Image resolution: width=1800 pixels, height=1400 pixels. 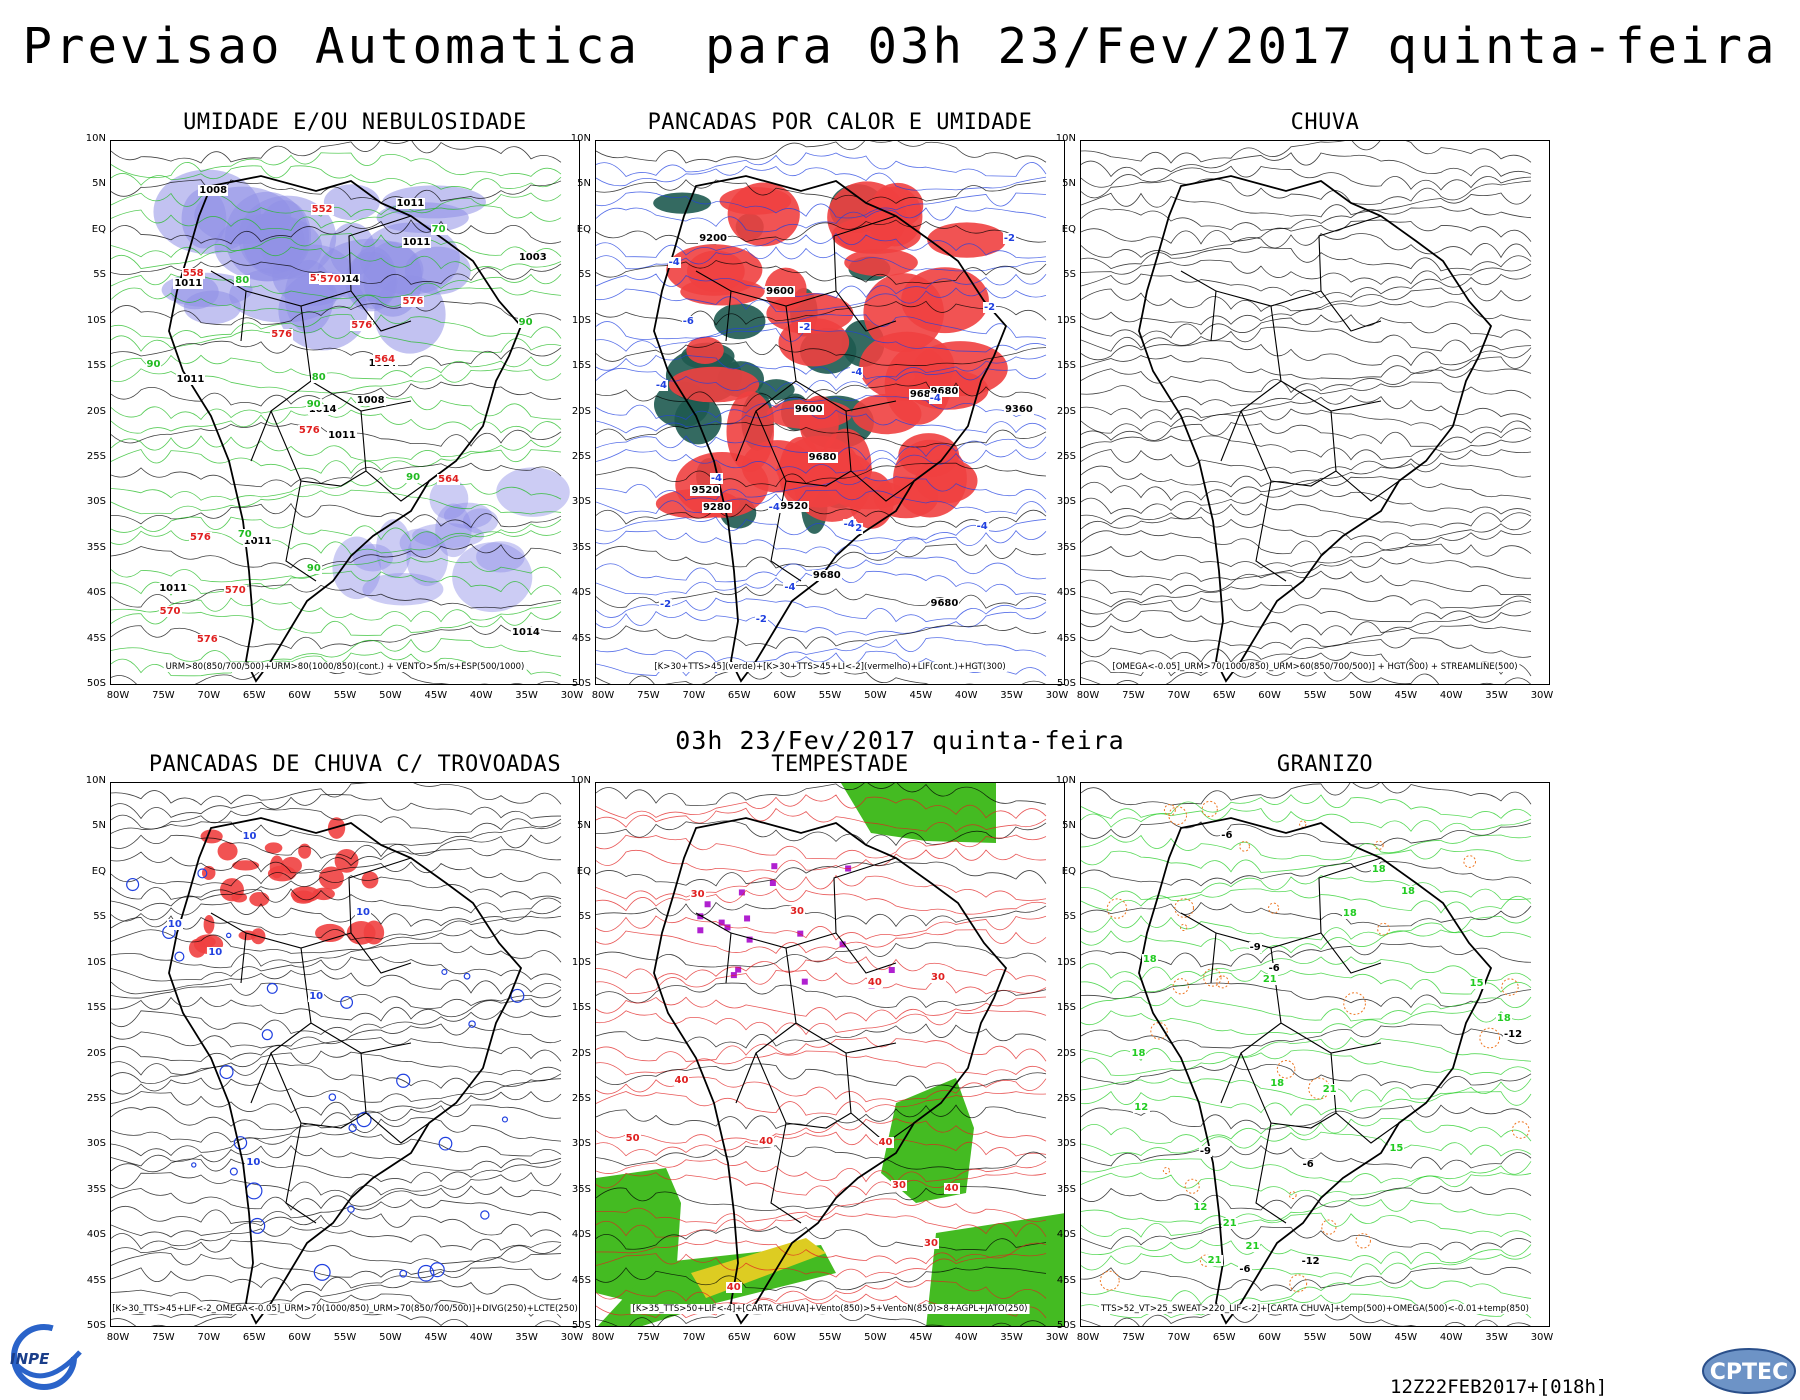 I want to click on contour-value-label: 1008, so click(x=213, y=191).